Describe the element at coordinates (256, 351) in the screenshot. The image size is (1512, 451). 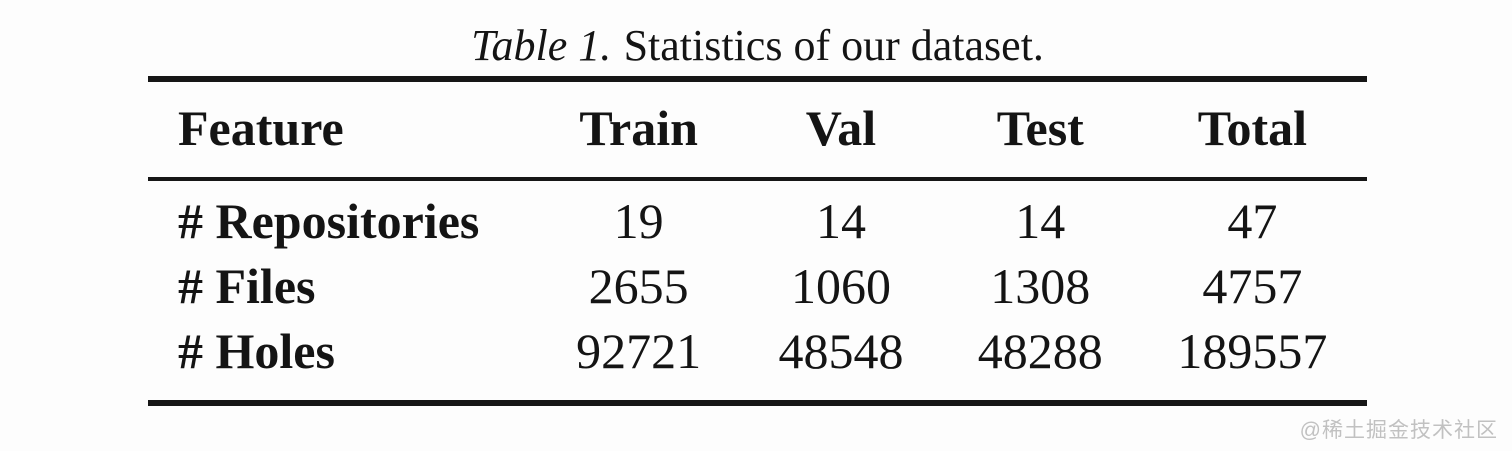
I see `row-label-holes: # Holes` at that location.